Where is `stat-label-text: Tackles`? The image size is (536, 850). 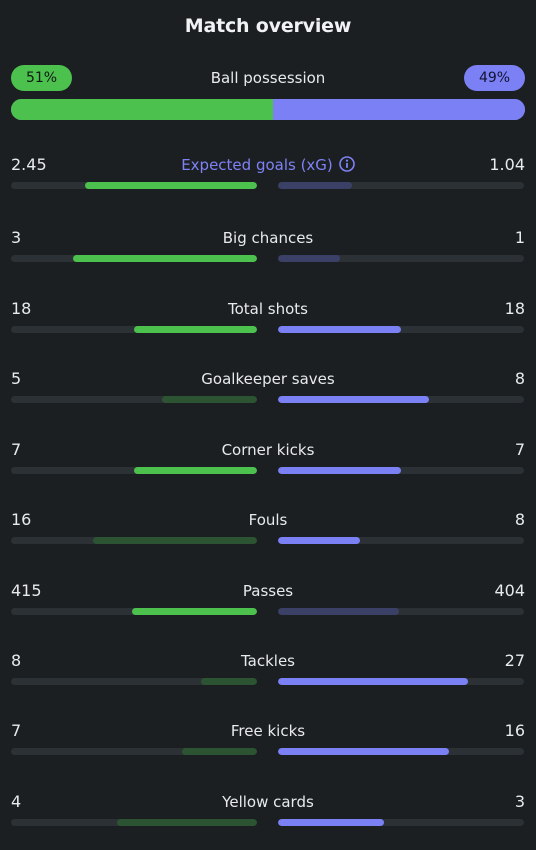
stat-label-text: Tackles is located at coordinates (268, 661).